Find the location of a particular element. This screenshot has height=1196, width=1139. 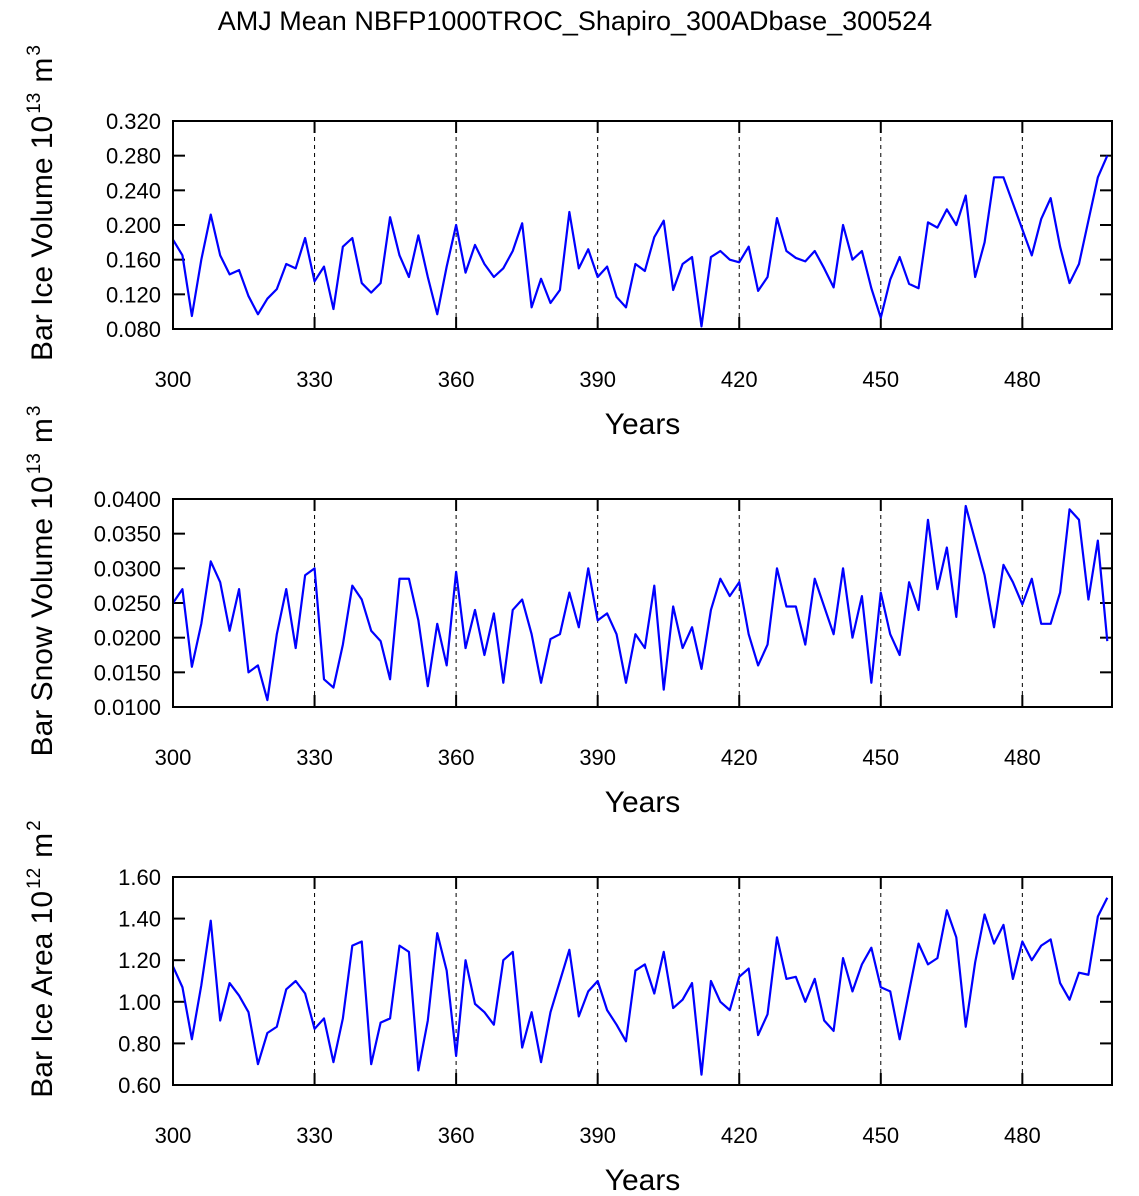

y-tick-label: 0.0250 is located at coordinates (127, 603).